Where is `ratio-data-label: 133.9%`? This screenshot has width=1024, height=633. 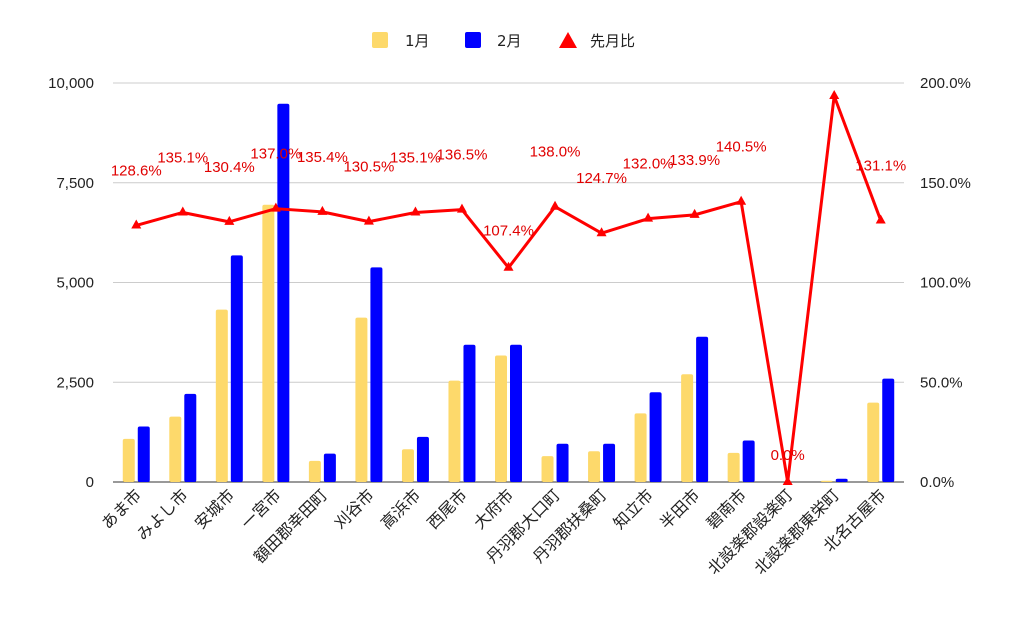
ratio-data-label: 133.9% is located at coordinates (694, 160).